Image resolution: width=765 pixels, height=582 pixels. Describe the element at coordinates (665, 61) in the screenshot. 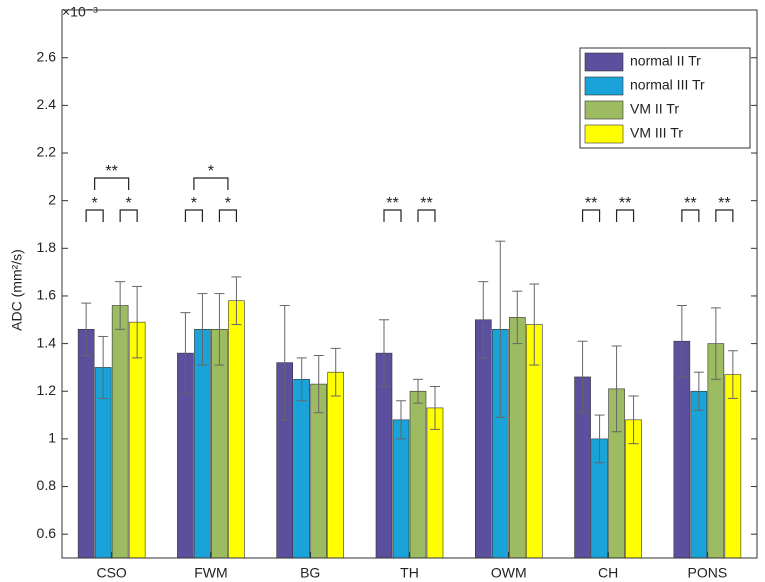

I see `legend-label: normal II Tr` at that location.